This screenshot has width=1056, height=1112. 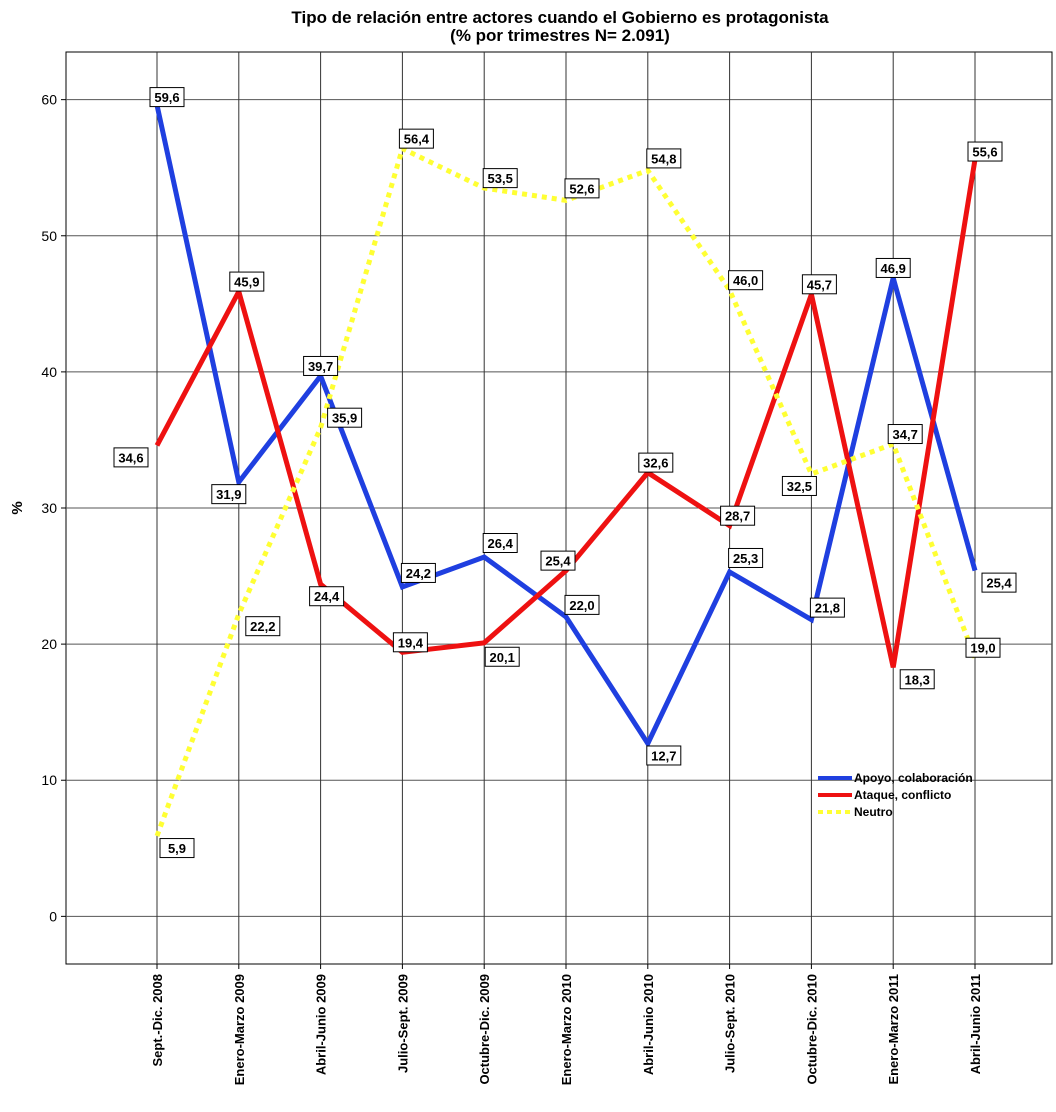 I want to click on data-label: 45,9, so click(x=246, y=282).